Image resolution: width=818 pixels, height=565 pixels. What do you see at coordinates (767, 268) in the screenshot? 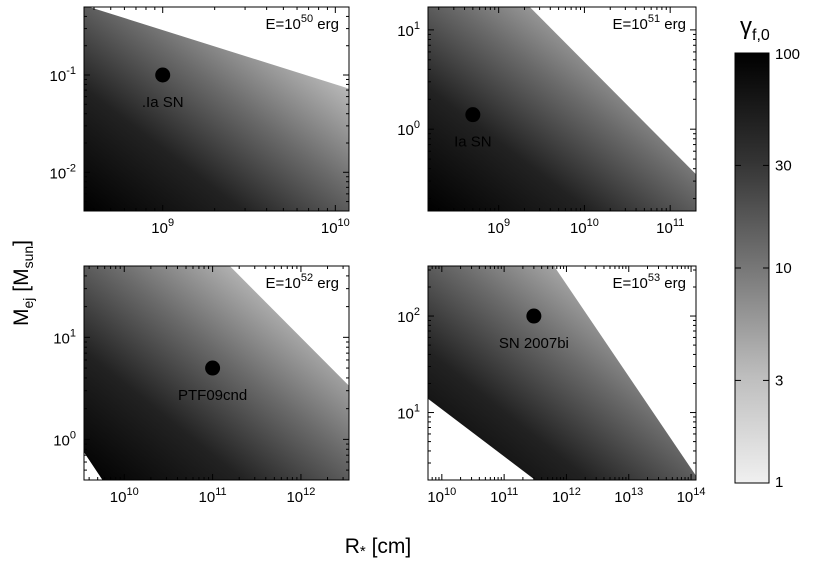
I see `colorbar-ticks: 100 30 10 3 1` at bounding box center [767, 268].